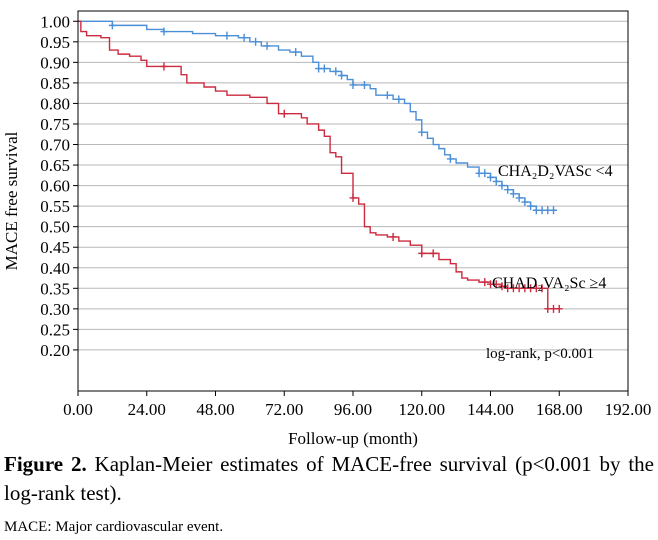 The width and height of the screenshot is (658, 540). Describe the element at coordinates (55, 124) in the screenshot. I see `y-tick-label: 0.75` at that location.